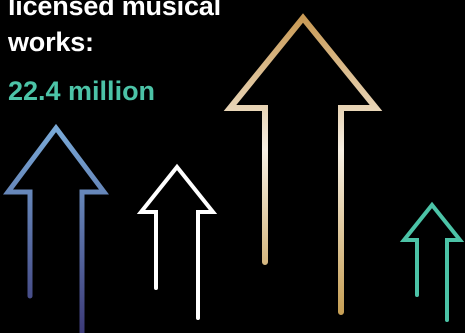 This screenshot has width=465, height=333. I want to click on headline-line-1: licensed musical, so click(114, 10).